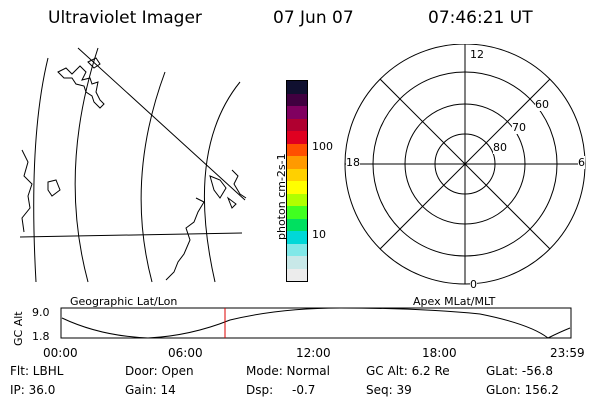 This screenshot has height=400, width=600. I want to click on altitude-curve, so click(316, 323).